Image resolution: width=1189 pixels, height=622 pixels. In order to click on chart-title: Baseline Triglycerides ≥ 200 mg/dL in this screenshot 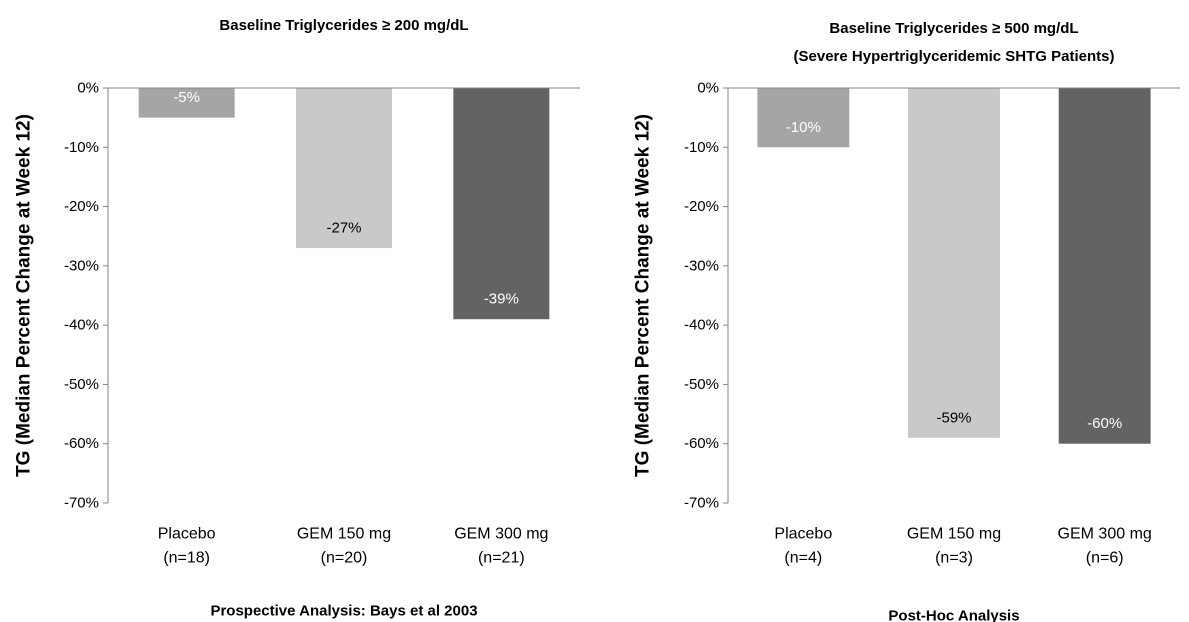, I will do `click(343, 25)`.